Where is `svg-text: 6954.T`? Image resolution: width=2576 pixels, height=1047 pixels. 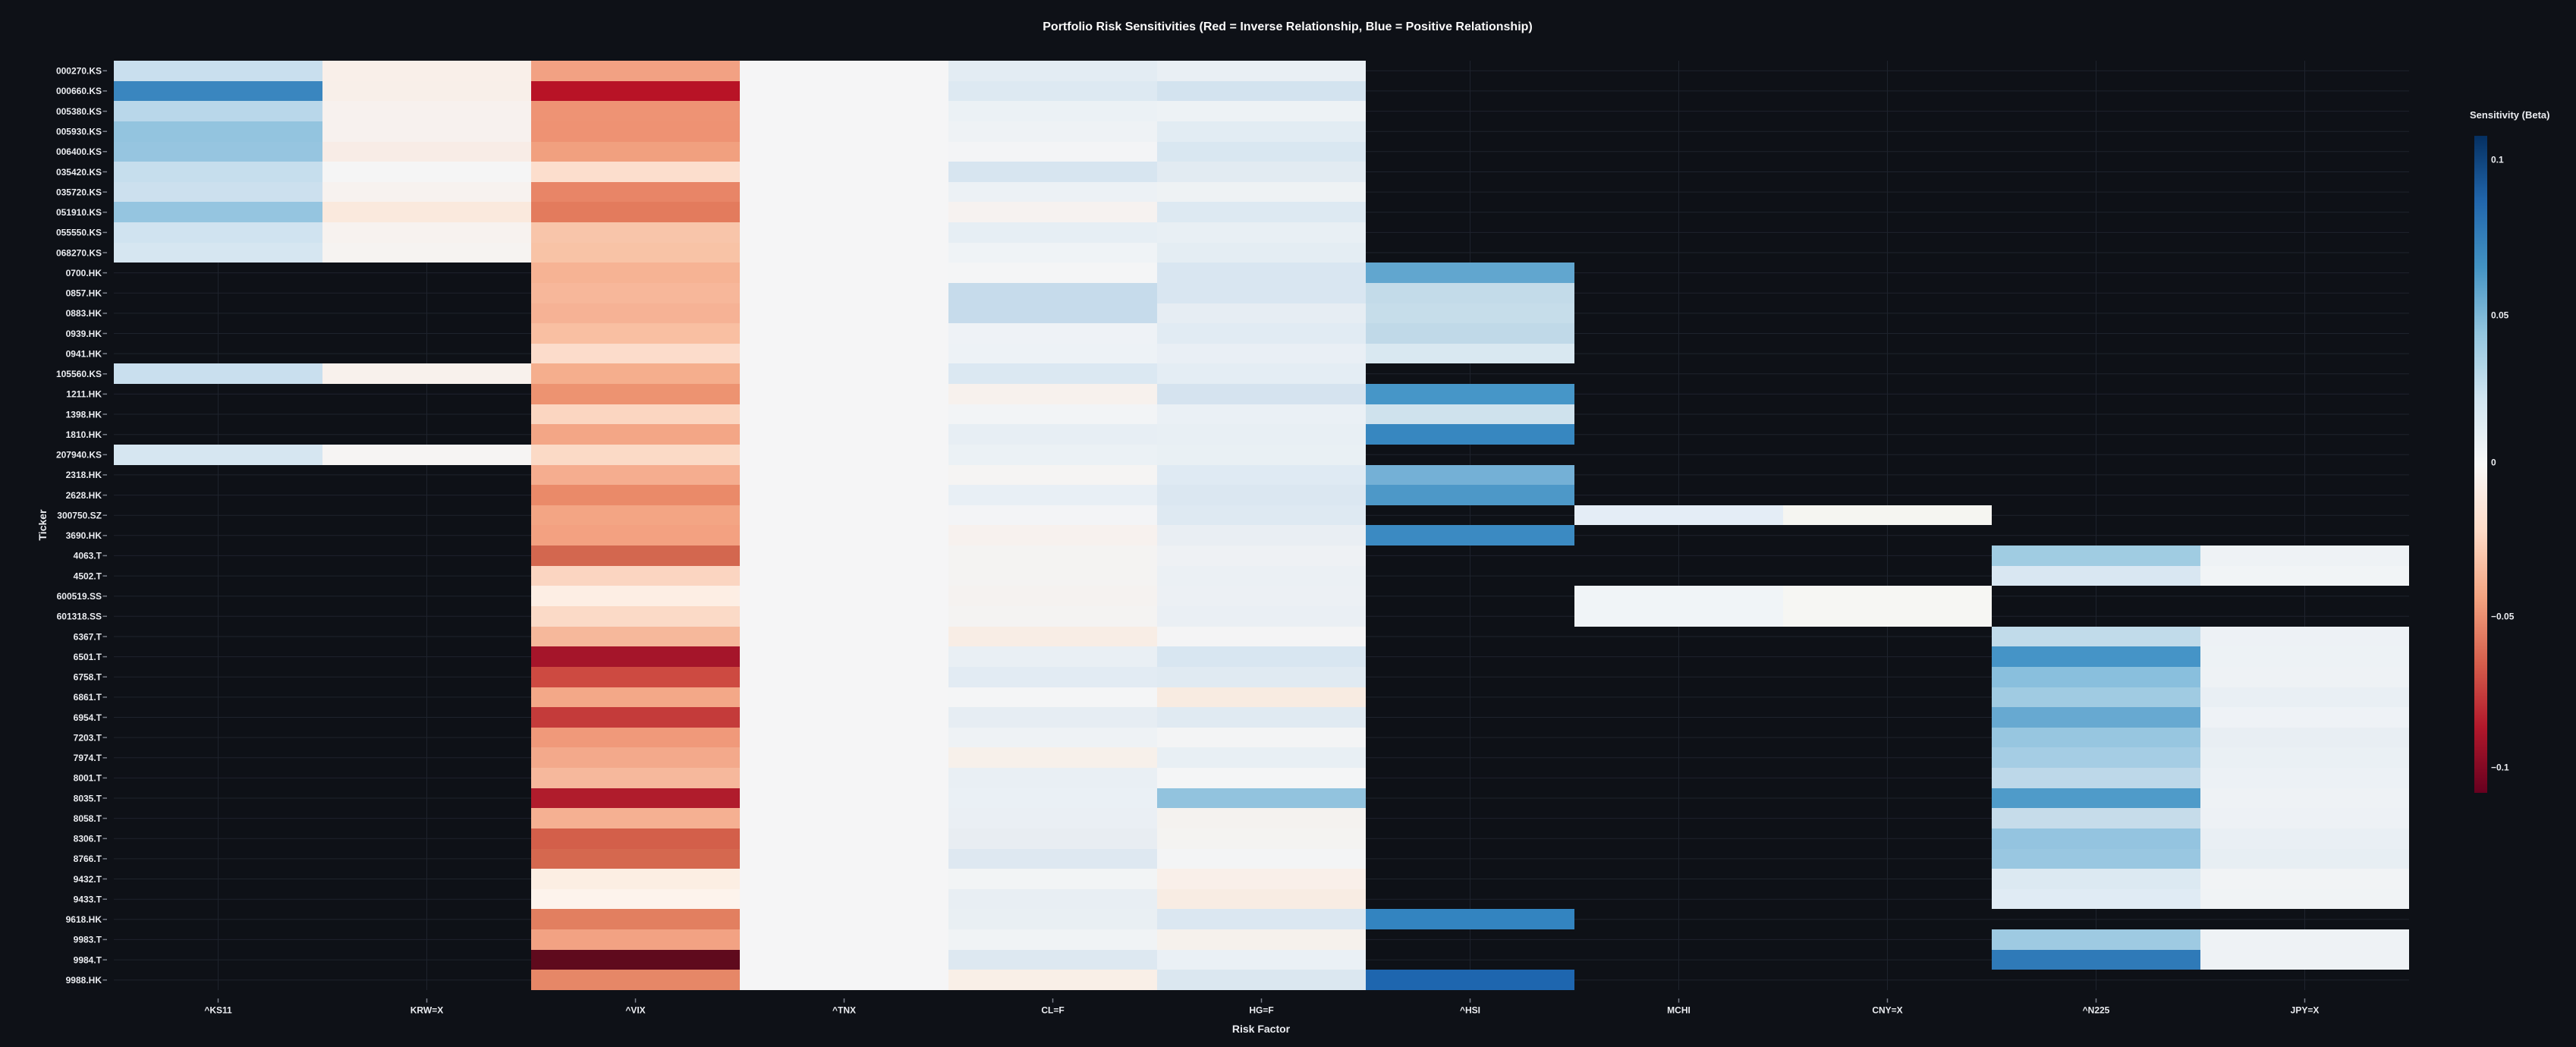 svg-text: 6954.T is located at coordinates (88, 717).